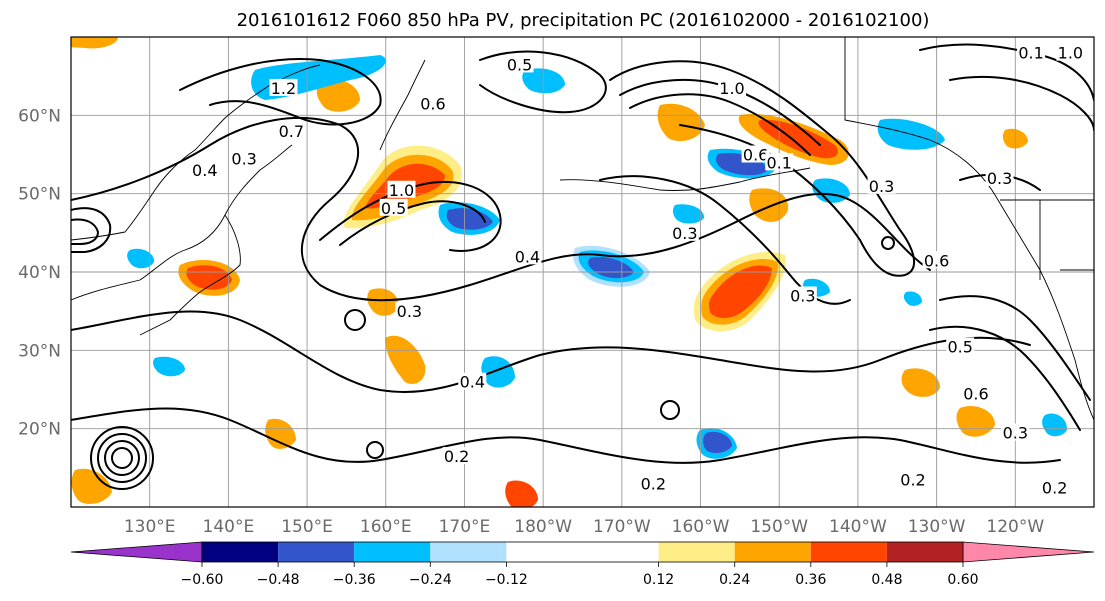  What do you see at coordinates (383, 302) in the screenshot?
I see `precip-blob-subtropic-w2` at bounding box center [383, 302].